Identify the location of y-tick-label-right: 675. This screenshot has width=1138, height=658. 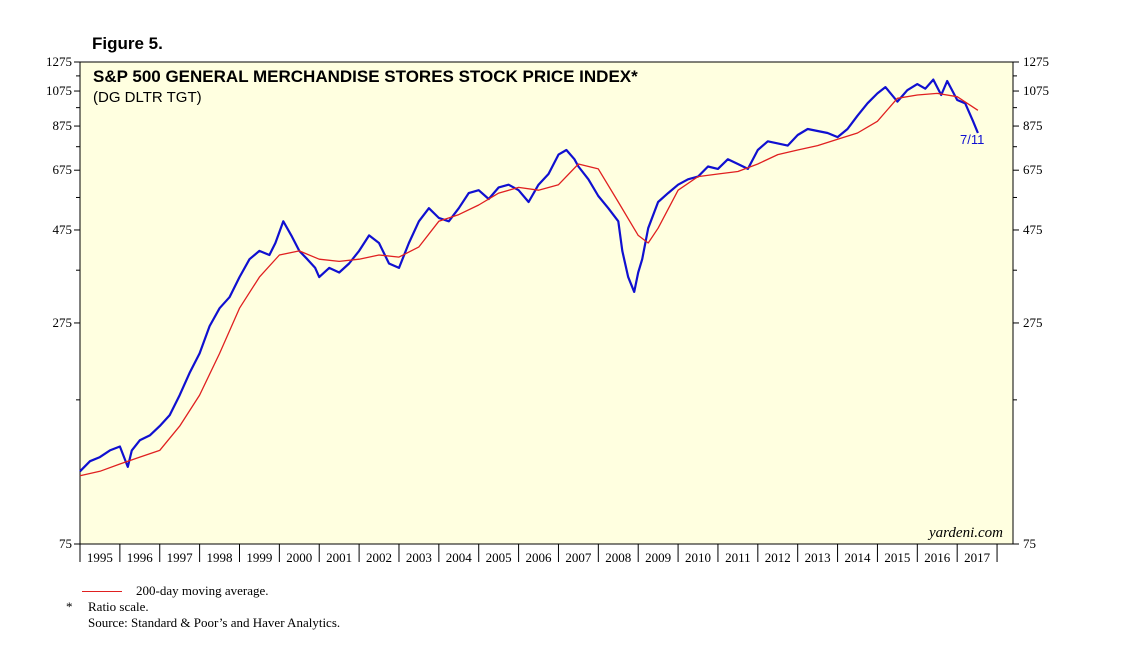
(1033, 169).